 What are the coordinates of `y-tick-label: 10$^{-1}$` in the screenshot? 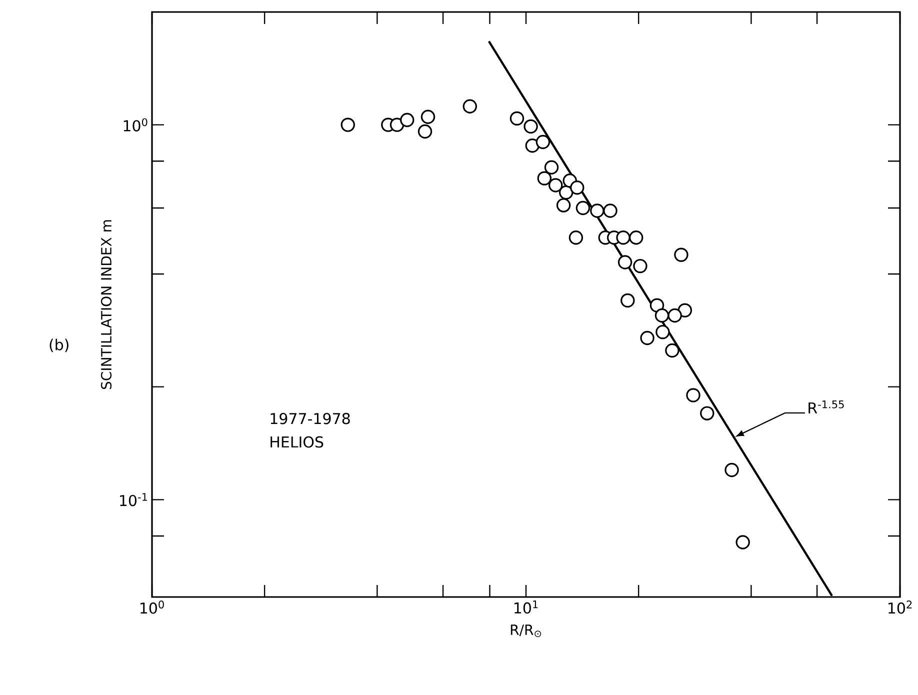 It's located at (134, 499).